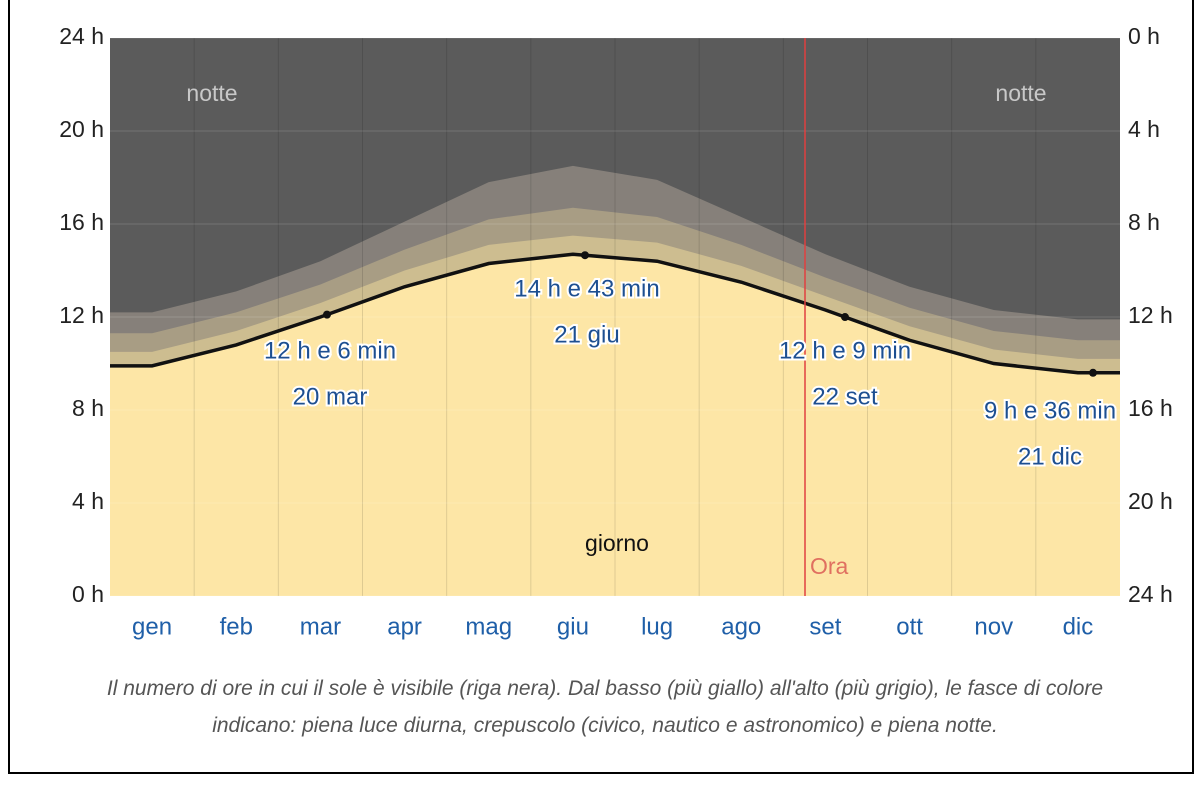  I want to click on annotation-date: 21 giu, so click(586, 334).